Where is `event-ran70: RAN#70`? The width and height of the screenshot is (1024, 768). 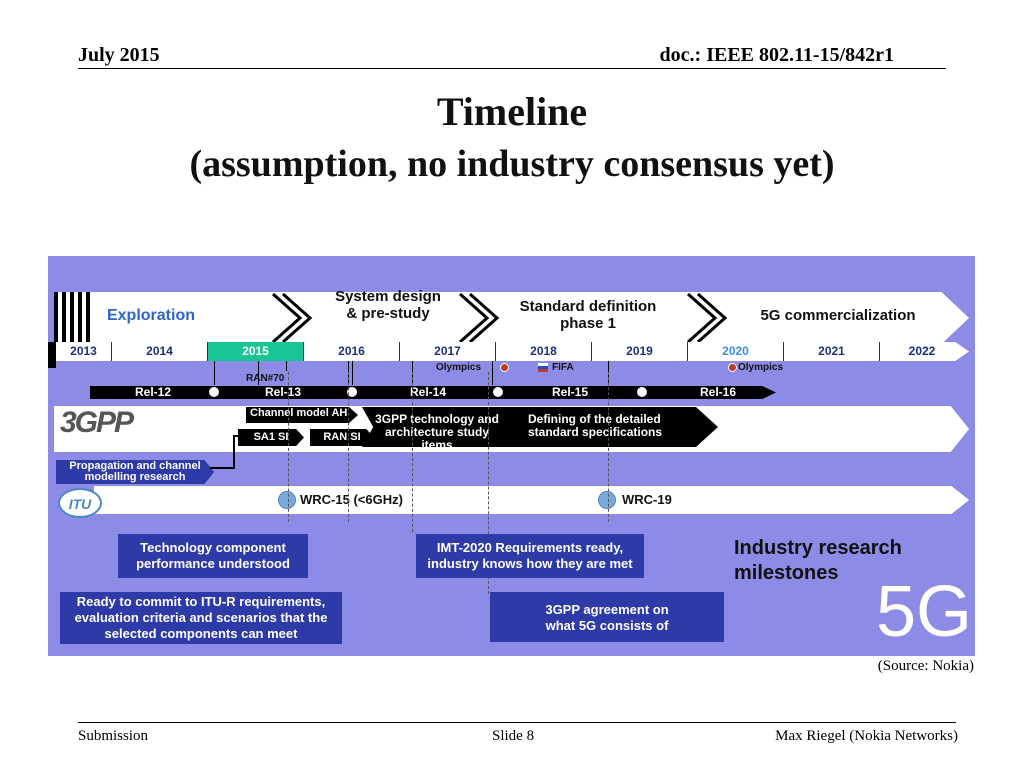
event-ran70: RAN#70 is located at coordinates (265, 378).